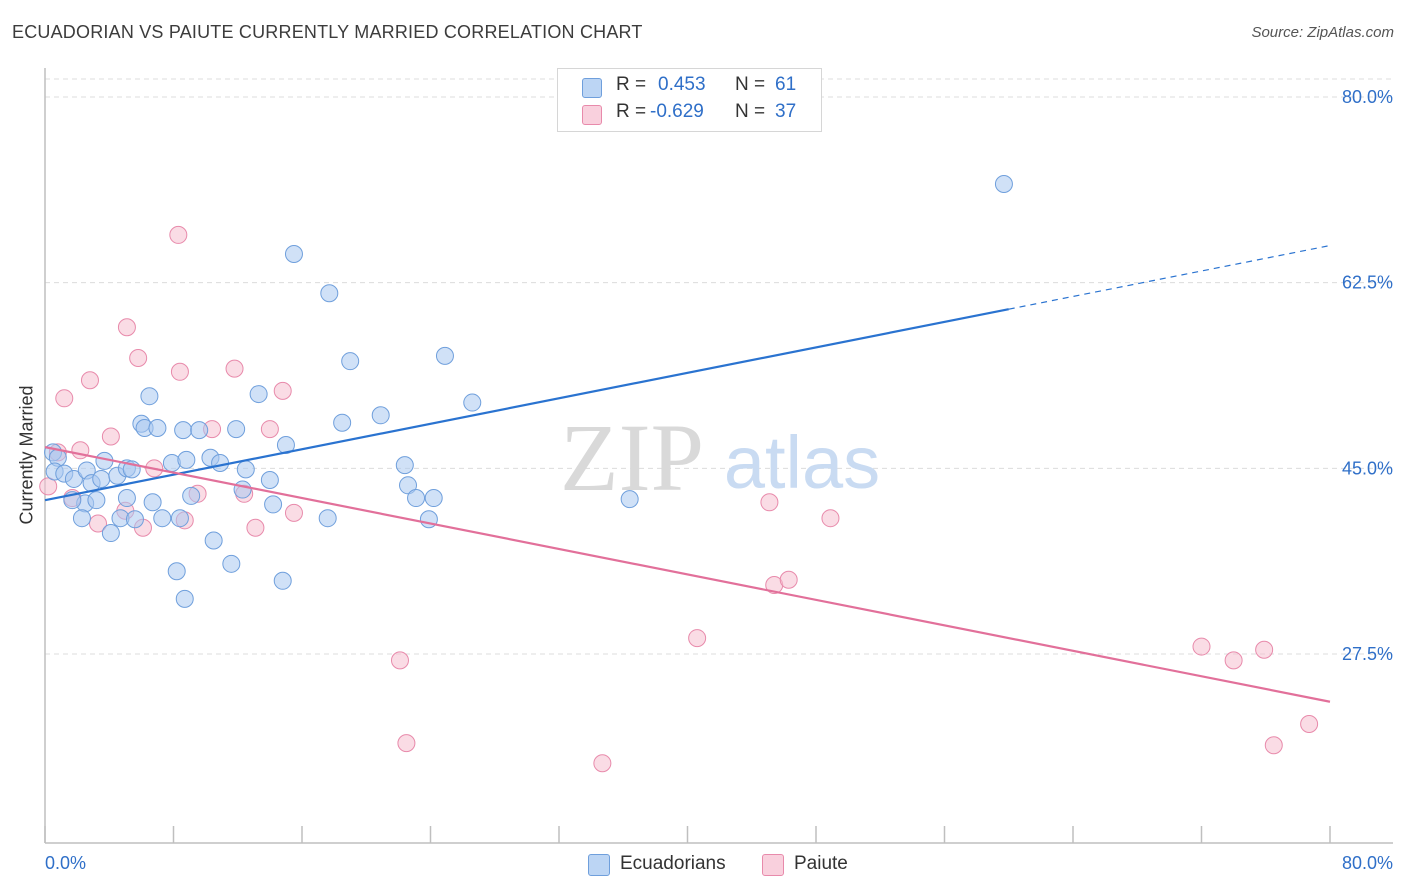  What do you see at coordinates (1367, 654) in the screenshot?
I see `y-tick-label: 27.5%` at bounding box center [1367, 654].